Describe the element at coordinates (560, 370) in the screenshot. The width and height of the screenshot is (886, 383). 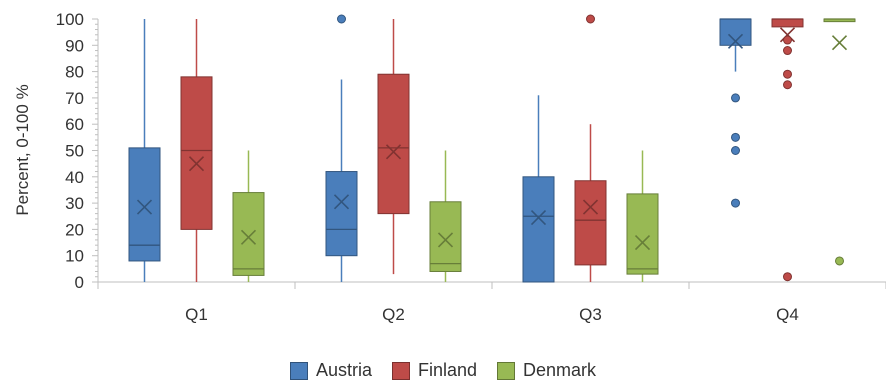
I see `legend-label: Denmark` at that location.